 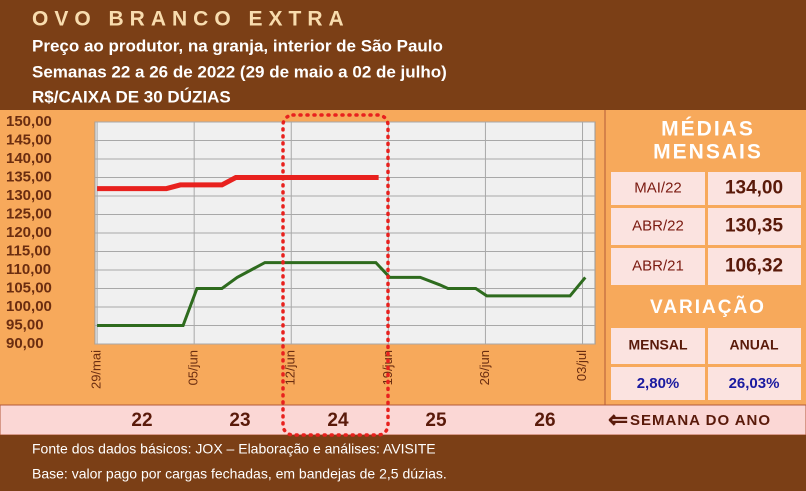 I want to click on week-row-bg, so click(x=403, y=420).